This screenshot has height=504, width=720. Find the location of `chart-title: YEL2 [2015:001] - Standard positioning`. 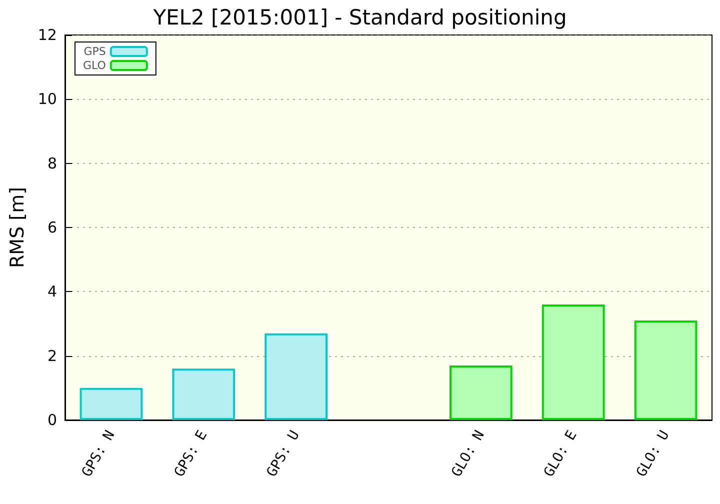

chart-title: YEL2 [2015:001] - Standard positioning is located at coordinates (359, 18).